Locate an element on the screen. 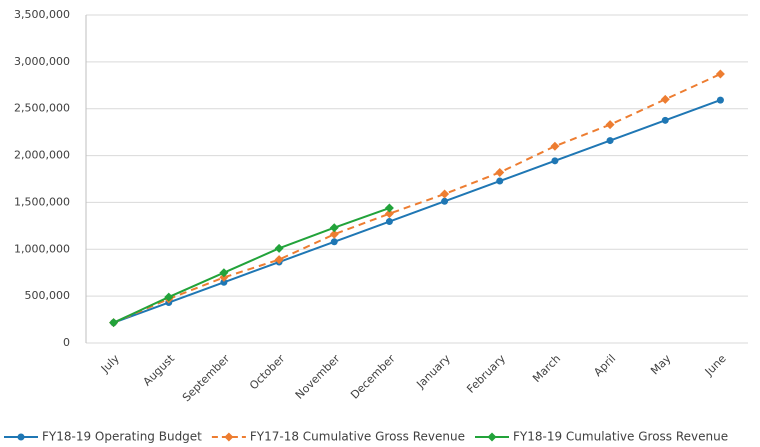 The image size is (760, 447). legend-label: FY18-19 Cumulative Gross Revenue is located at coordinates (620, 437).